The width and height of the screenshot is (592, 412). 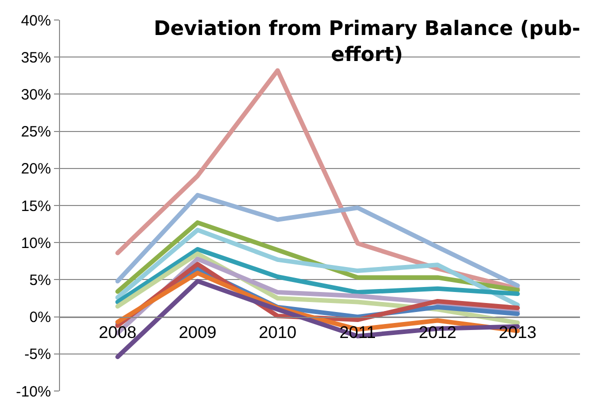 I want to click on y-tick-label: 0%, so click(x=40, y=317).